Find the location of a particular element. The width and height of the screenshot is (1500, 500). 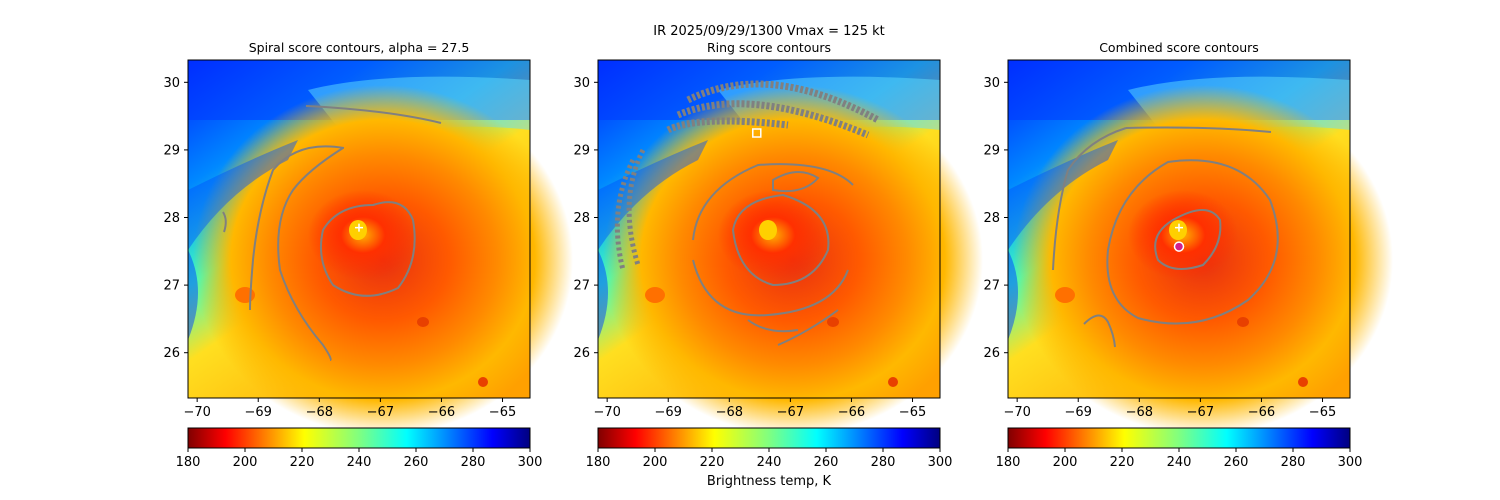

panel-title: Spiral score contours, alpha = 27.5 is located at coordinates (359, 47).